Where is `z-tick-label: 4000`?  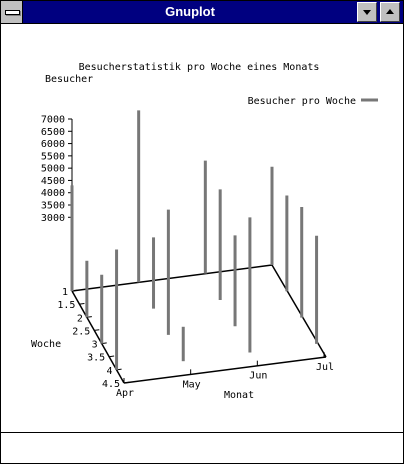 z-tick-label: 4000 is located at coordinates (53, 193).